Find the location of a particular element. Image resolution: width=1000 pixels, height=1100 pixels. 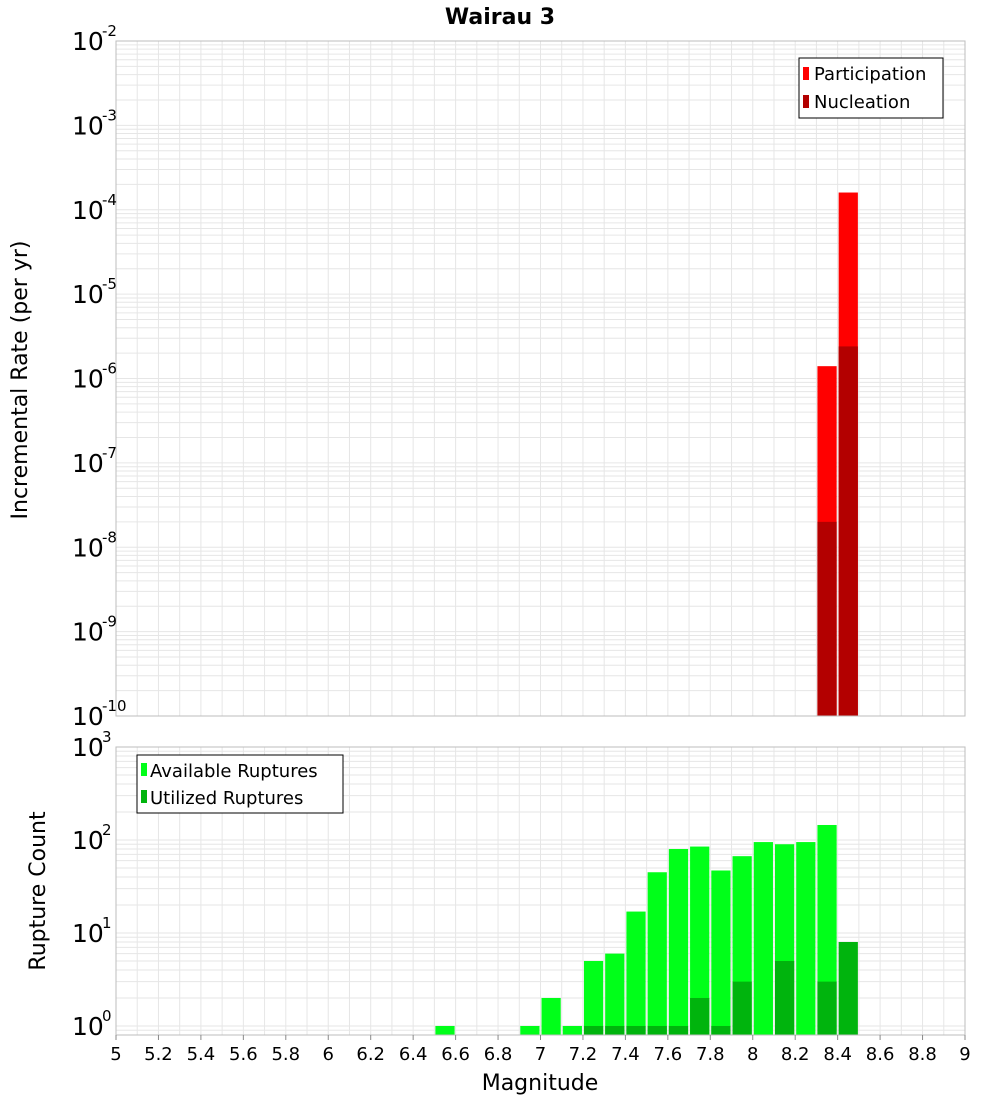

x-tick-label: 7.4 is located at coordinates (625, 1054).